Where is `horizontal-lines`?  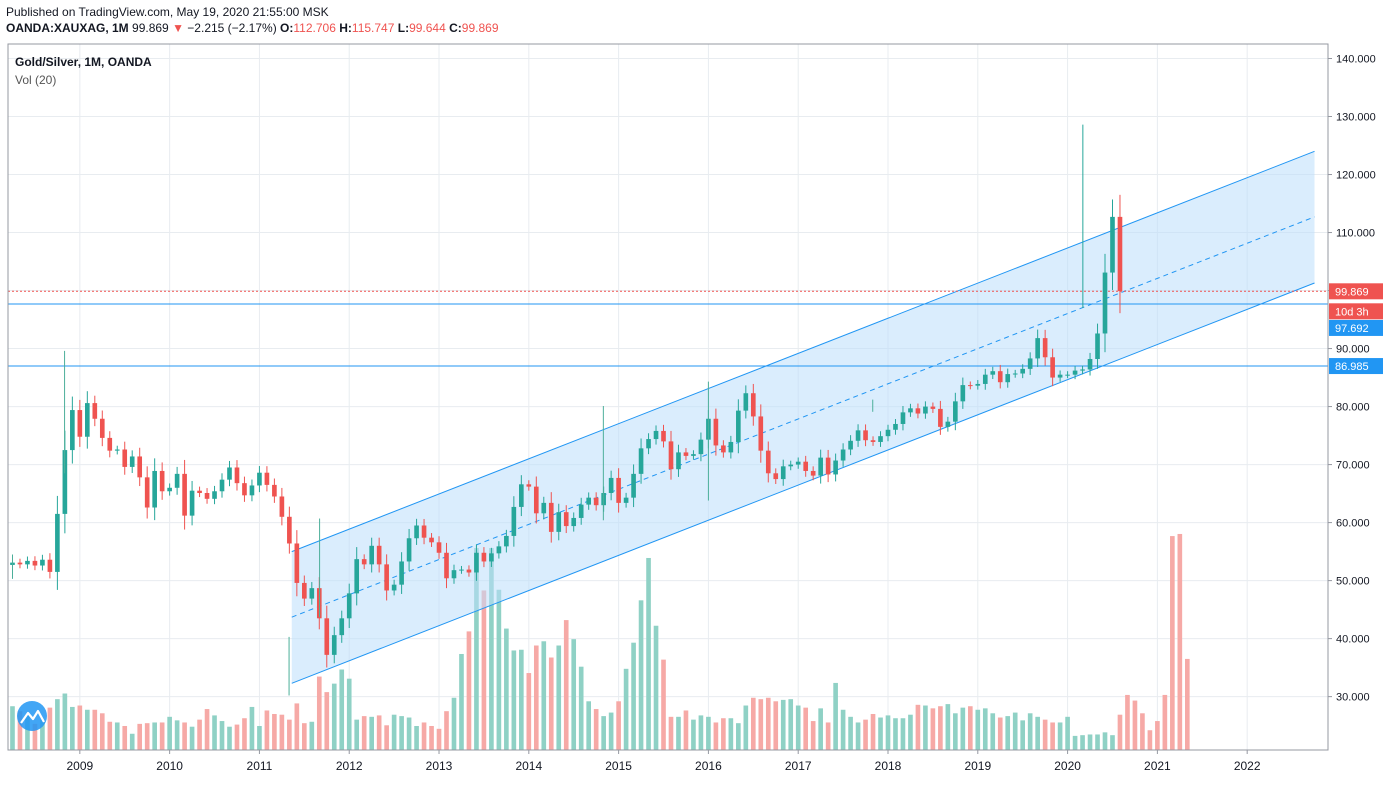
horizontal-lines is located at coordinates (668, 328).